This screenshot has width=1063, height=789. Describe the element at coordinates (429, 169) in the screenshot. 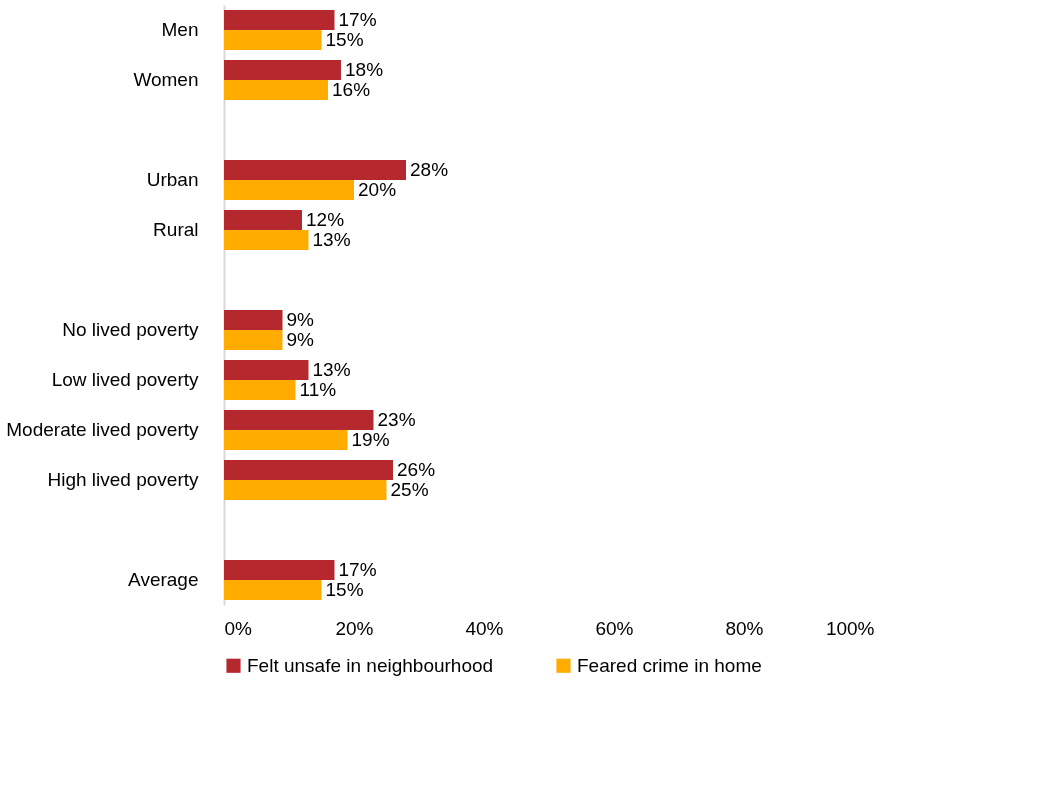

I see `data-label: 28%` at that location.